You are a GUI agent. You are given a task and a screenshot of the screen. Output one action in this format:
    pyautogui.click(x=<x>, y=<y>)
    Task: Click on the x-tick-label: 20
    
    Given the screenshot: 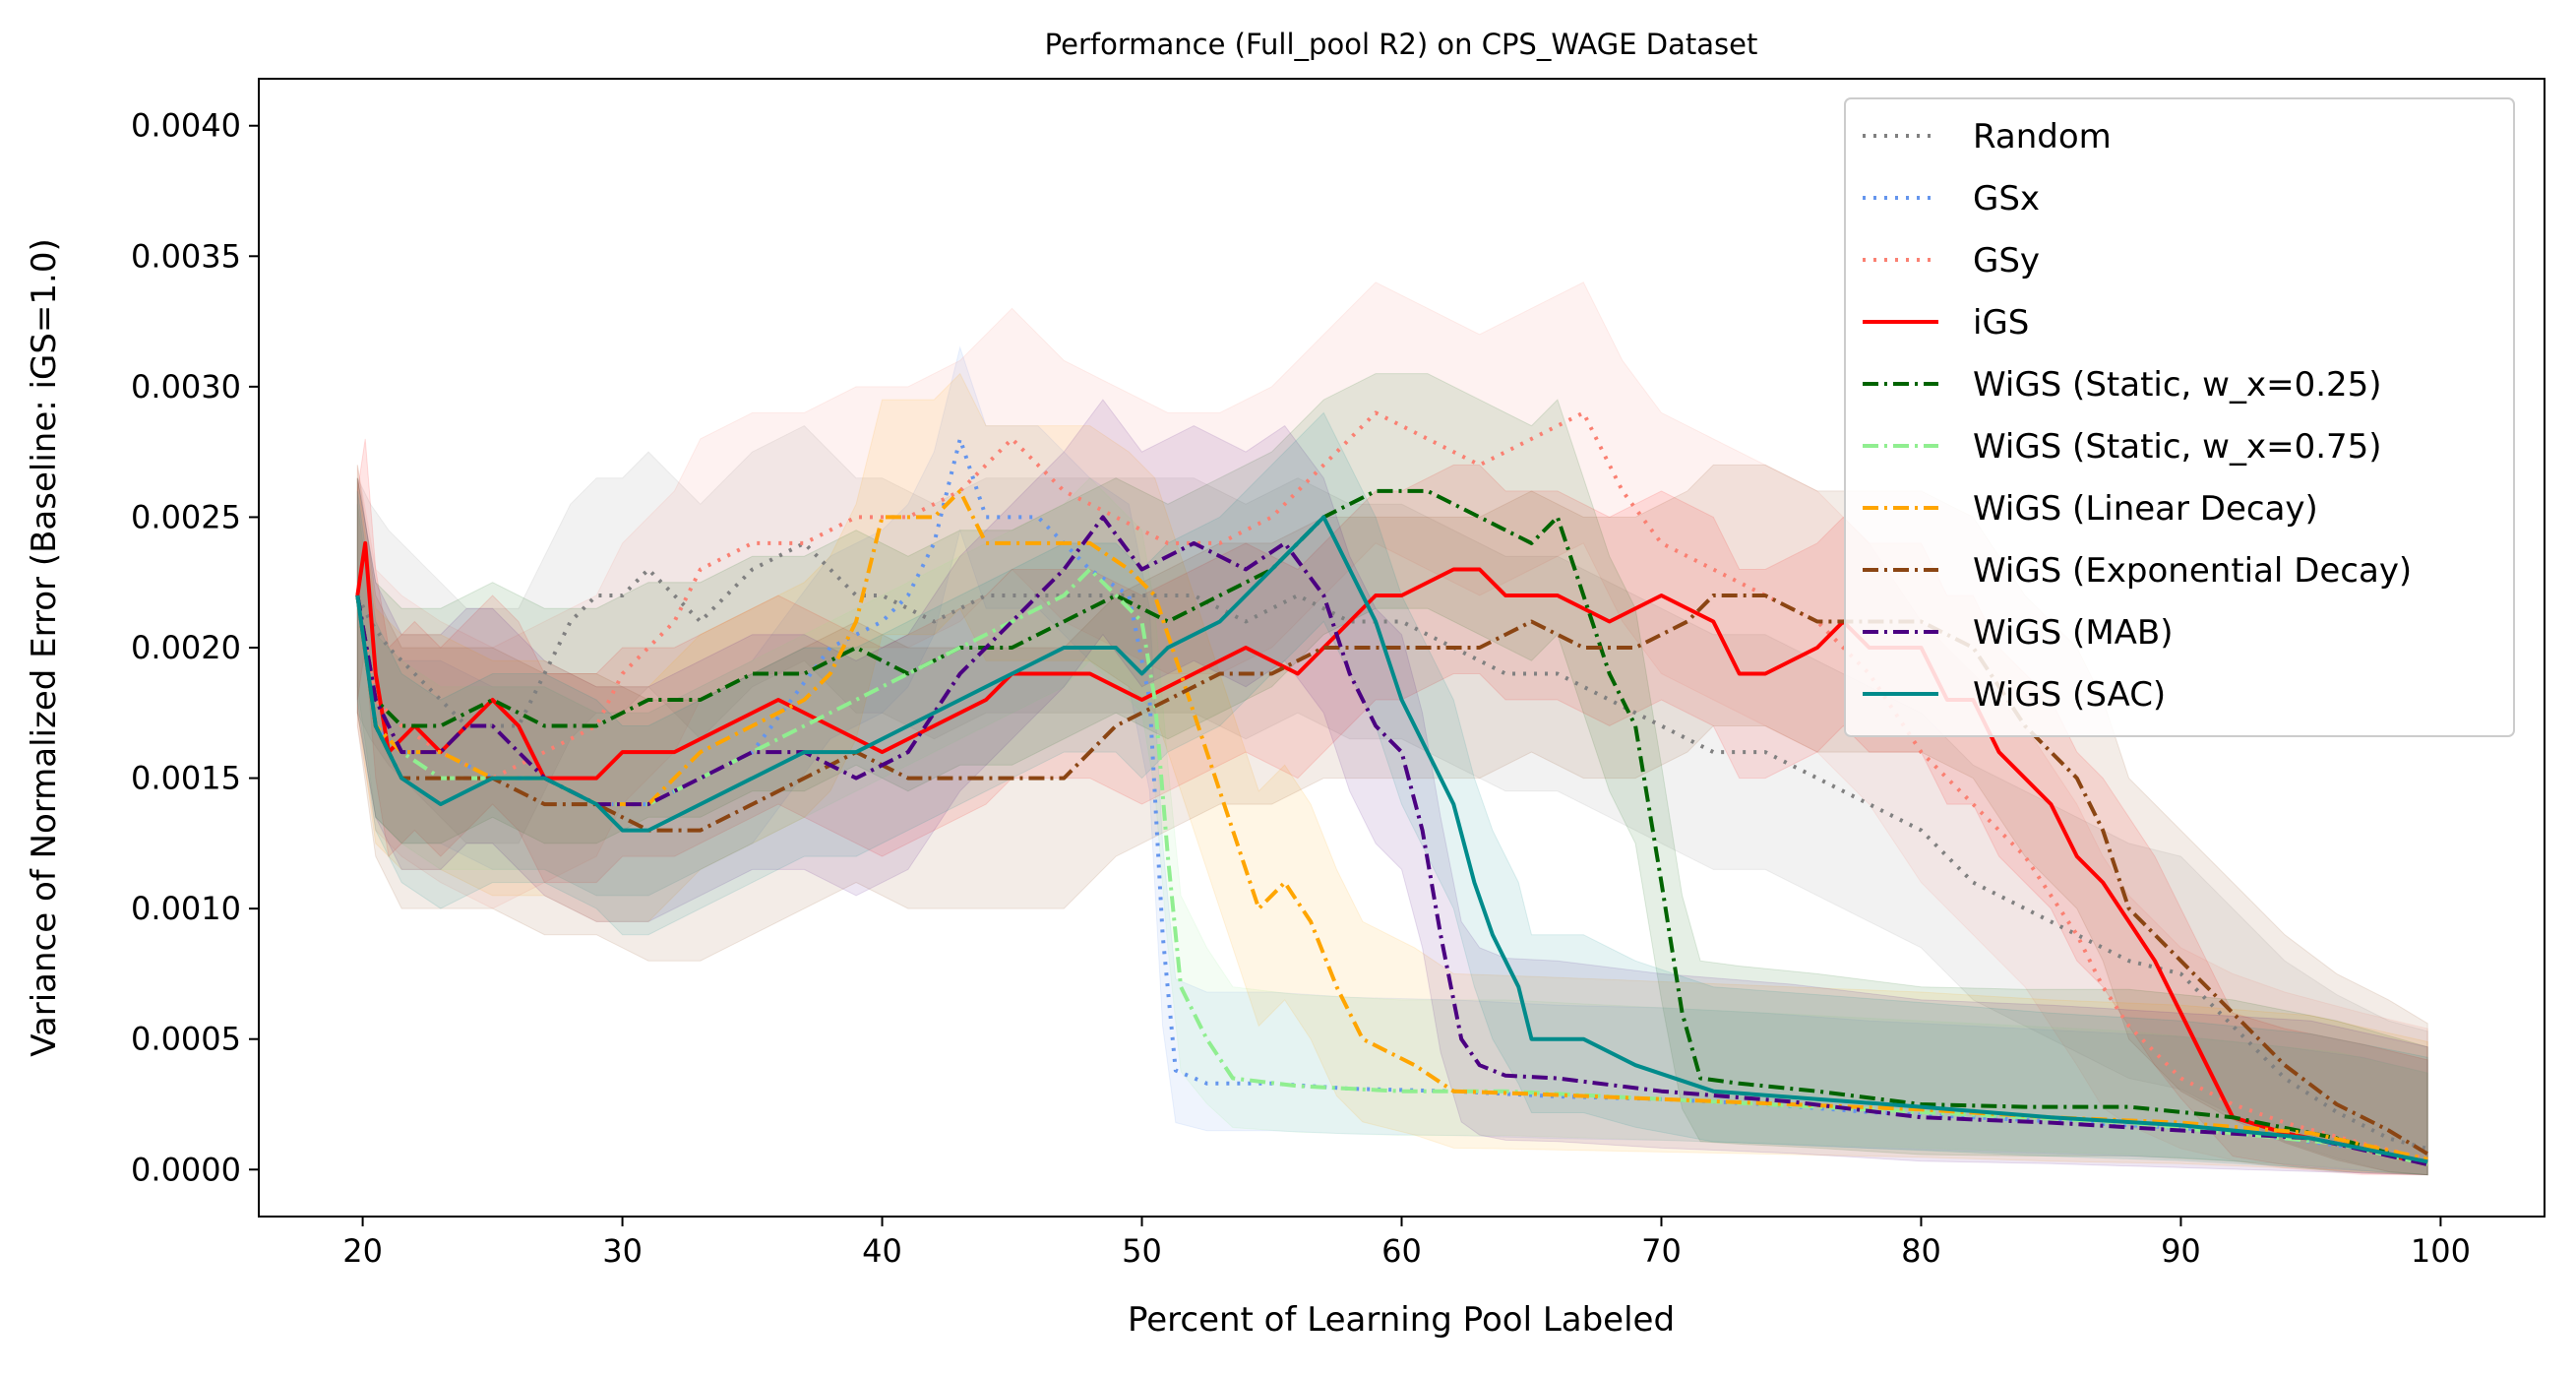 What is the action you would take?
    pyautogui.click(x=362, y=1251)
    